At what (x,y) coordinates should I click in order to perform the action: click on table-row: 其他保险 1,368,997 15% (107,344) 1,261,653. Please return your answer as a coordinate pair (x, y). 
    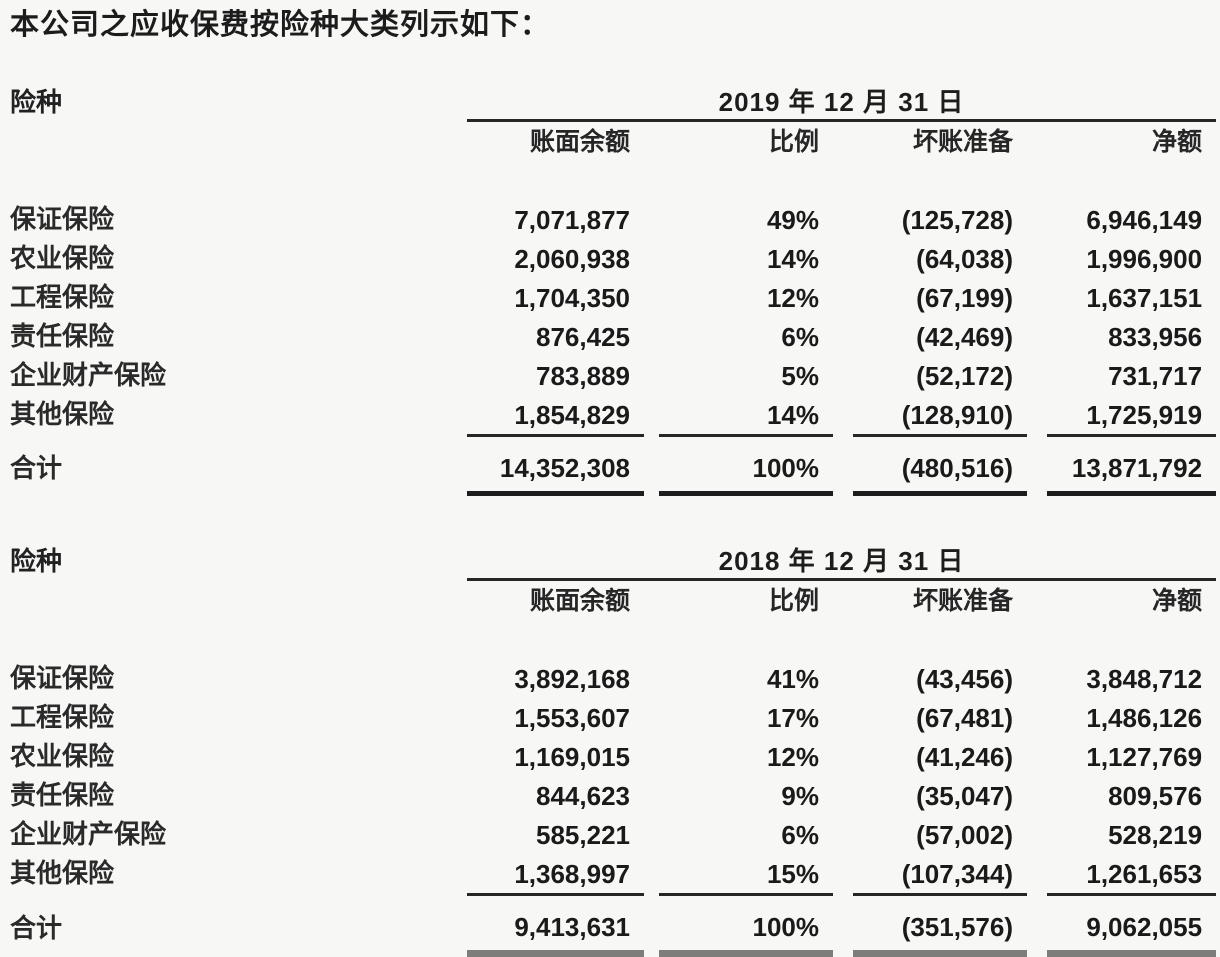
    Looking at the image, I should click on (613, 875).